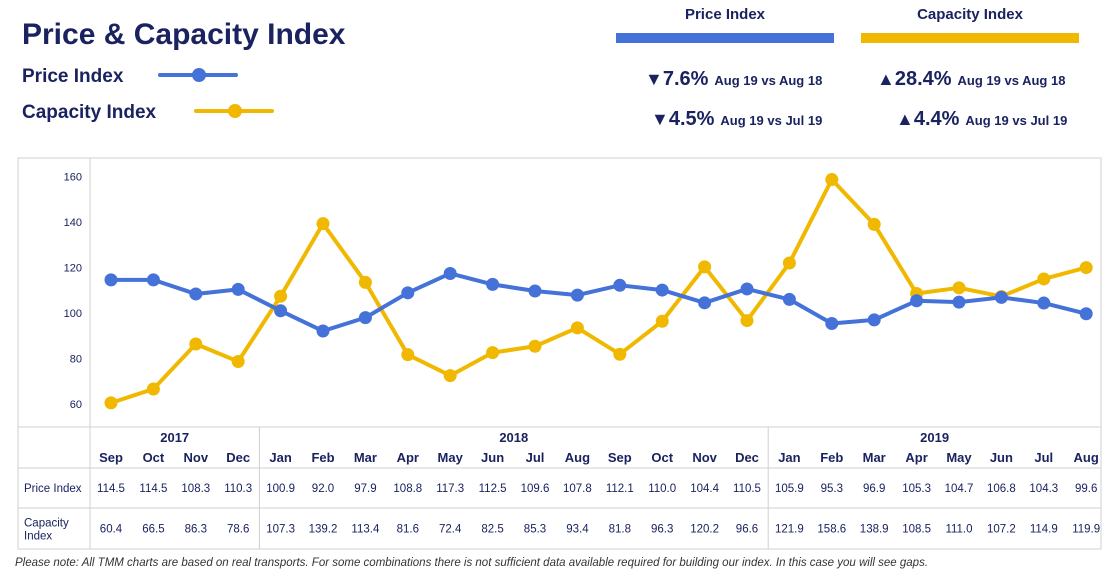  What do you see at coordinates (725, 14) in the screenshot?
I see `kpi-price-header: Price Index` at bounding box center [725, 14].